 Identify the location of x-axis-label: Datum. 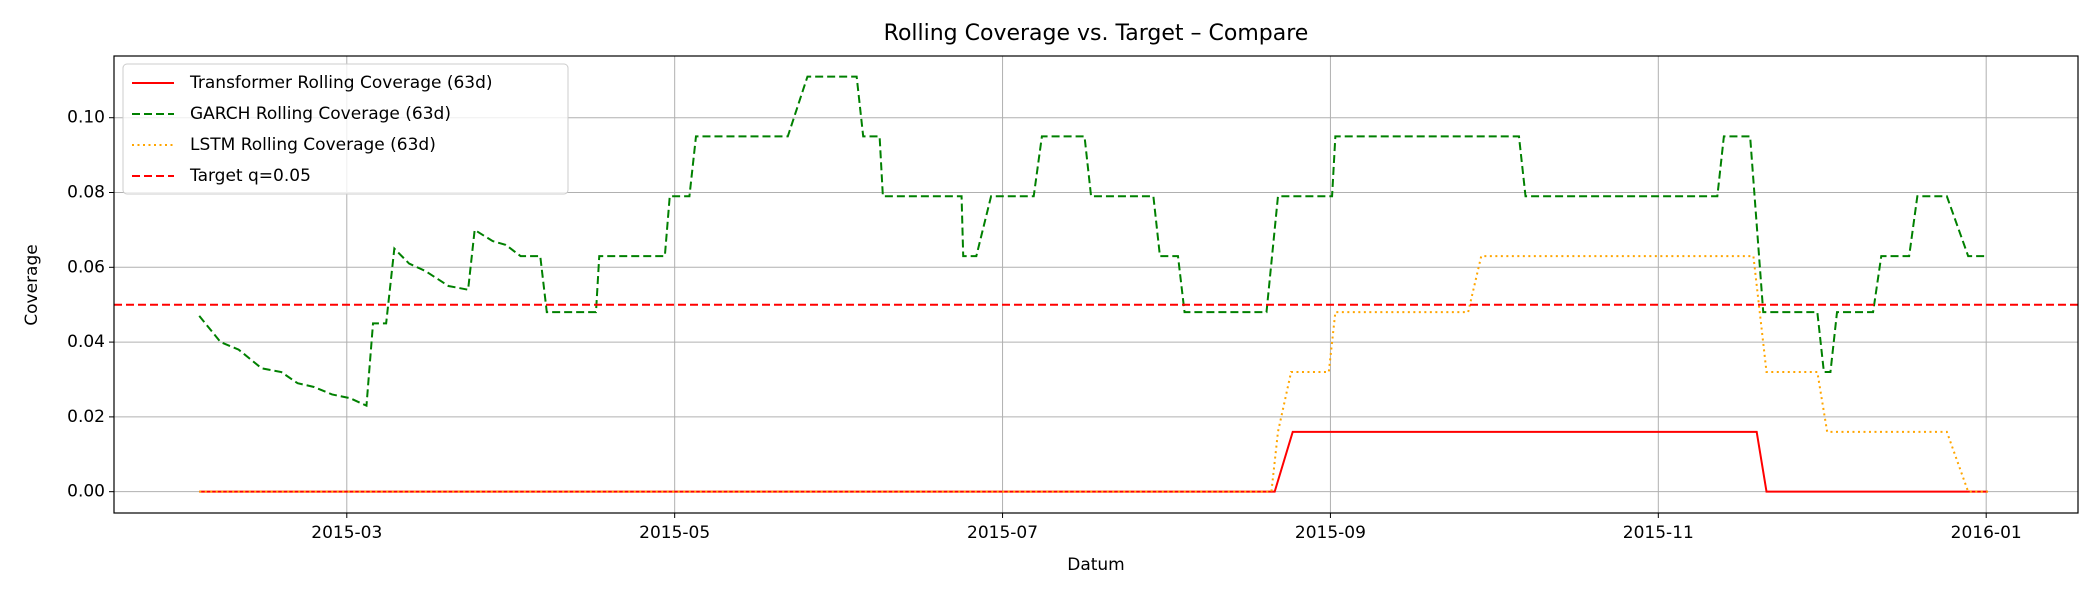
(1096, 565).